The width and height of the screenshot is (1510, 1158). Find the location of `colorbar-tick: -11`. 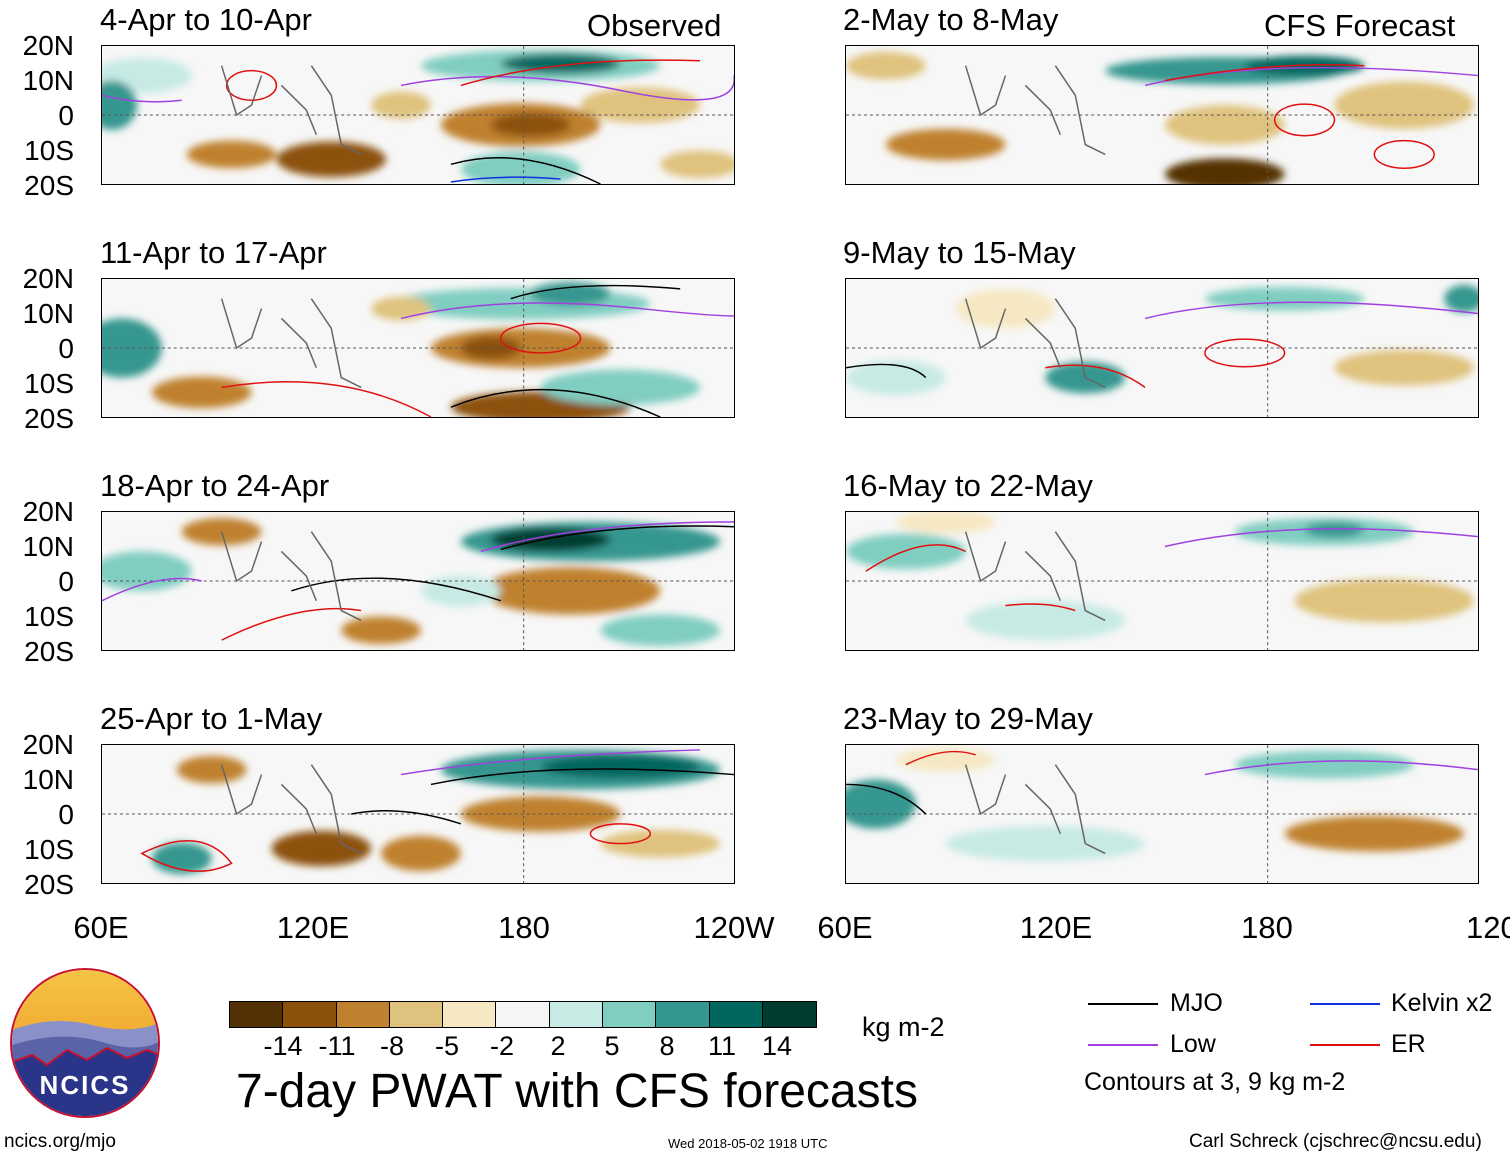

colorbar-tick: -11 is located at coordinates (337, 1046).